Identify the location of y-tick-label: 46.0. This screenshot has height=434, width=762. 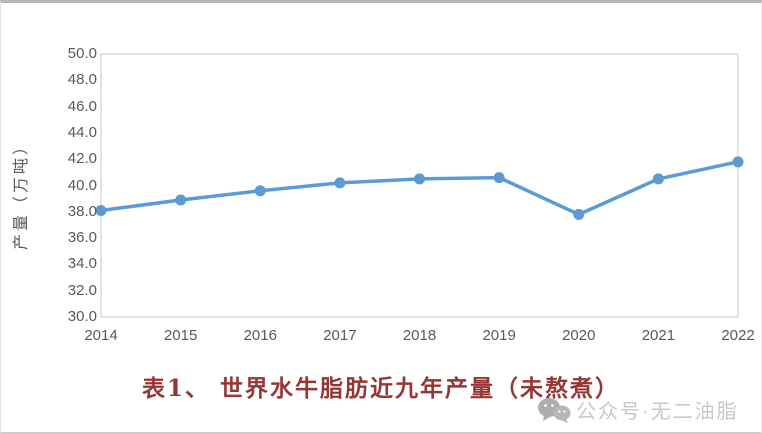
(82, 106).